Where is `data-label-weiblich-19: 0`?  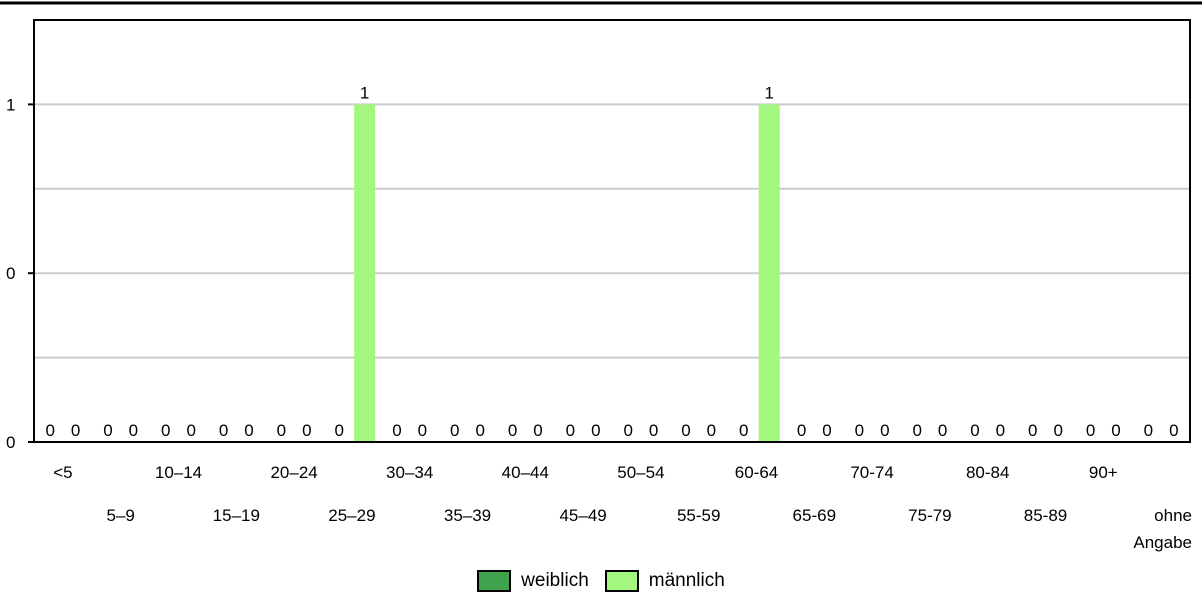 data-label-weiblich-19: 0 is located at coordinates (1148, 430).